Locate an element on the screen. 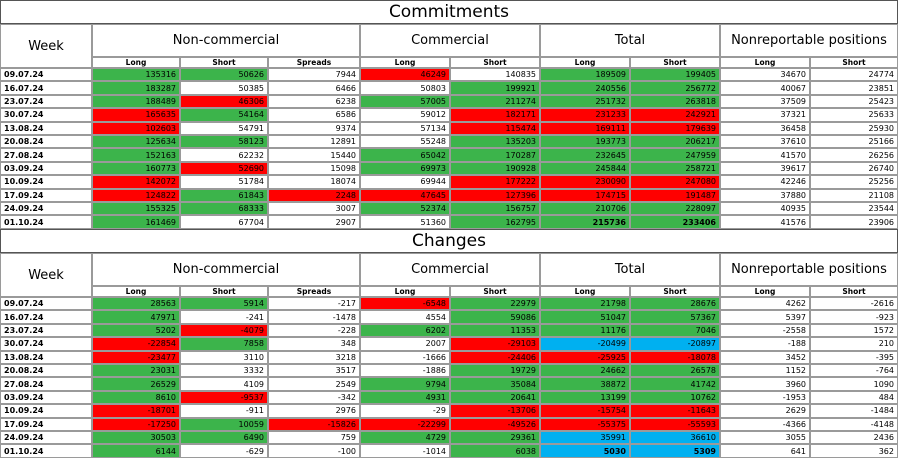 Image resolution: width=900 pixels, height=459 pixels. value-cell: 21798 is located at coordinates (585, 304).